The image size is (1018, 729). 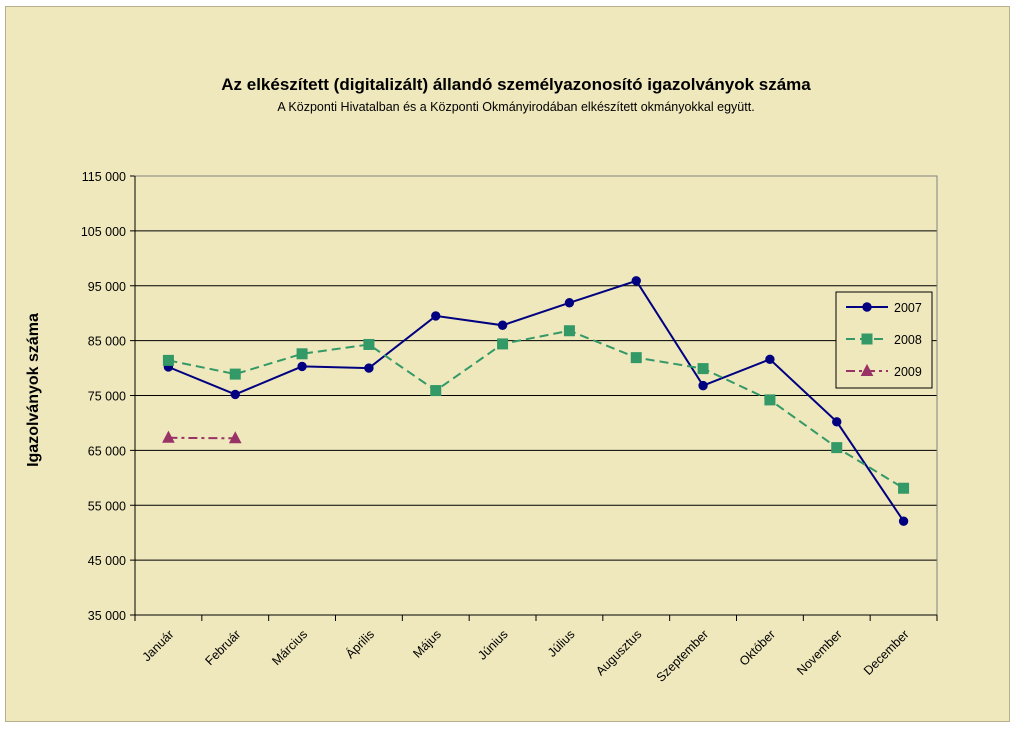 I want to click on y-tick-label: 35 000, so click(x=107, y=616).